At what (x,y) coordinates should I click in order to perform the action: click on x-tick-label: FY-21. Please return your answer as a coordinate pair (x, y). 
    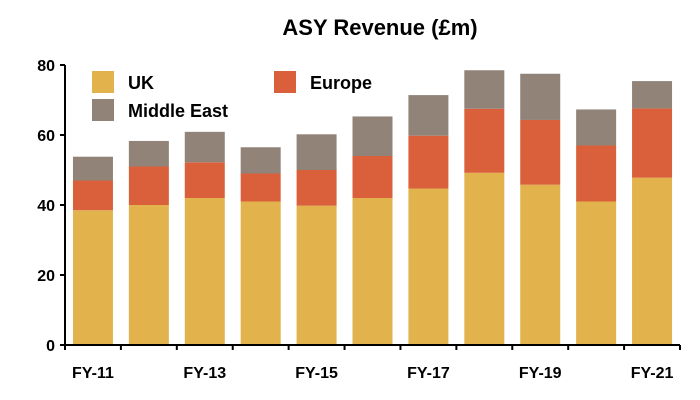
    Looking at the image, I should click on (652, 373).